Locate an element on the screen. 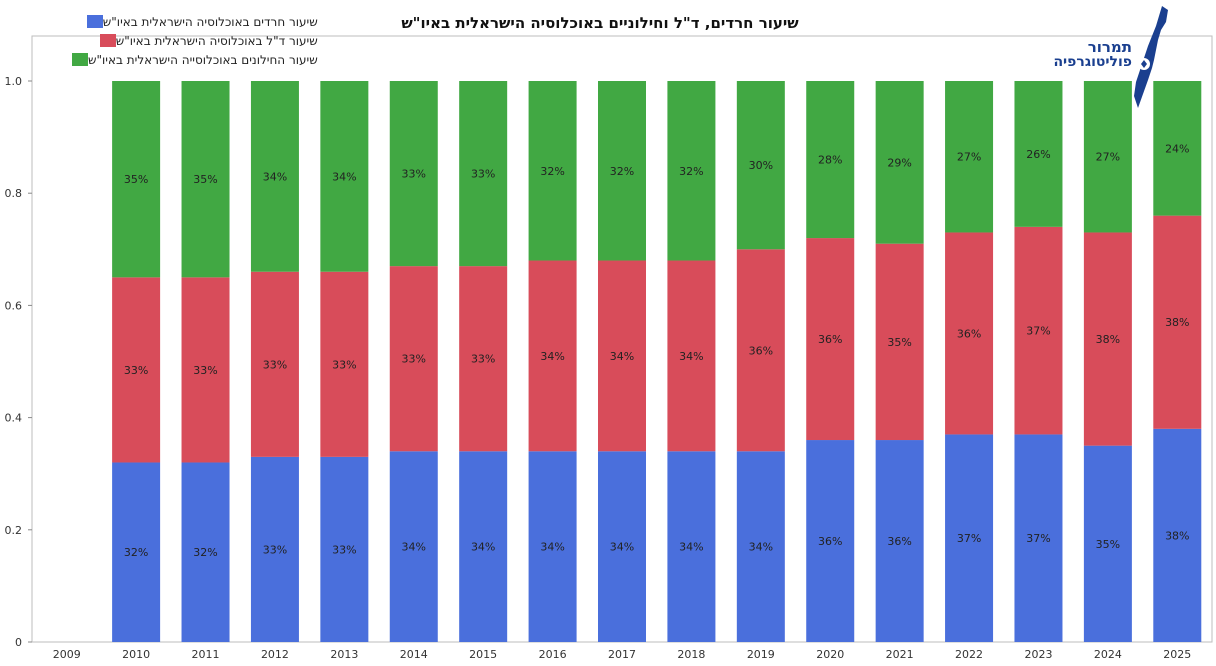  data-label-secular: 29% is located at coordinates (899, 162).